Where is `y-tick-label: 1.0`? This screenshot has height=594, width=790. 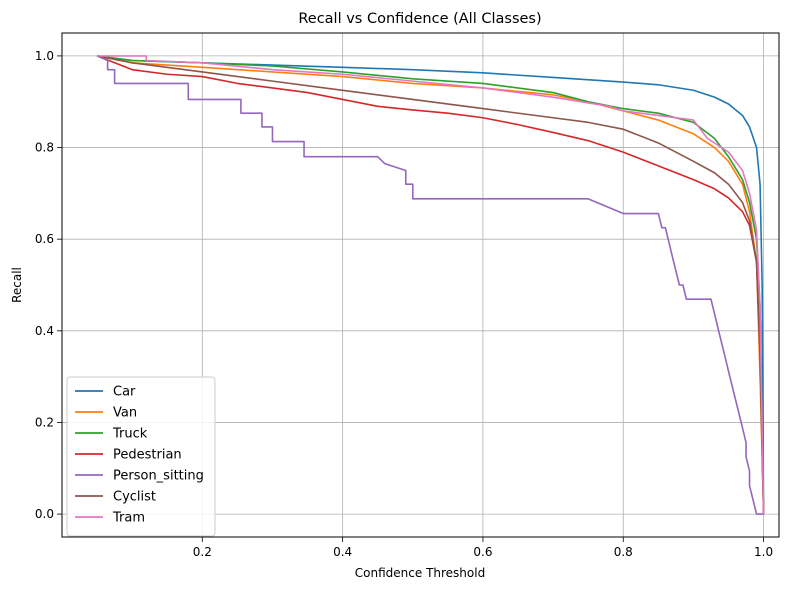 y-tick-label: 1.0 is located at coordinates (44, 56).